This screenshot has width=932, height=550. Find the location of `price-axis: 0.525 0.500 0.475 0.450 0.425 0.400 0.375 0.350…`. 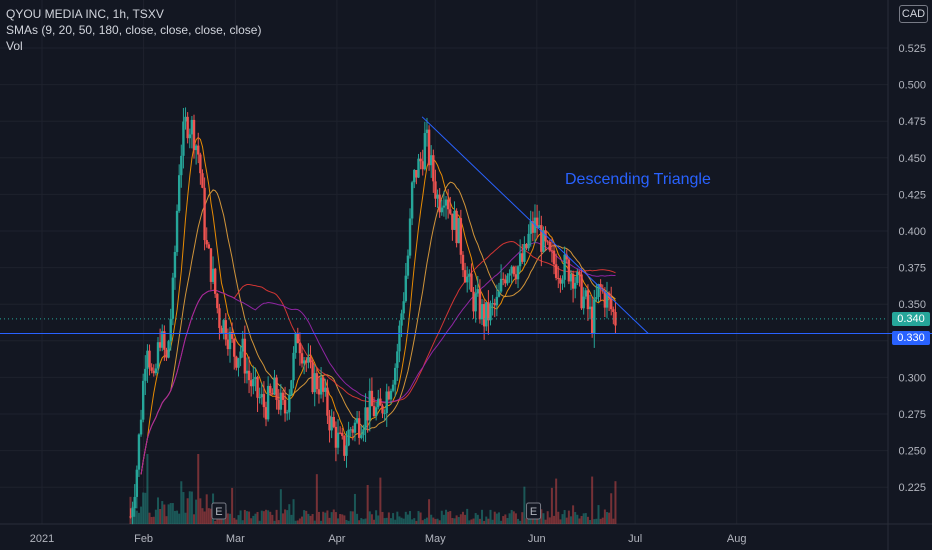

price-axis: 0.525 0.500 0.475 0.450 0.425 0.400 0.375 0.350… is located at coordinates (912, 268).